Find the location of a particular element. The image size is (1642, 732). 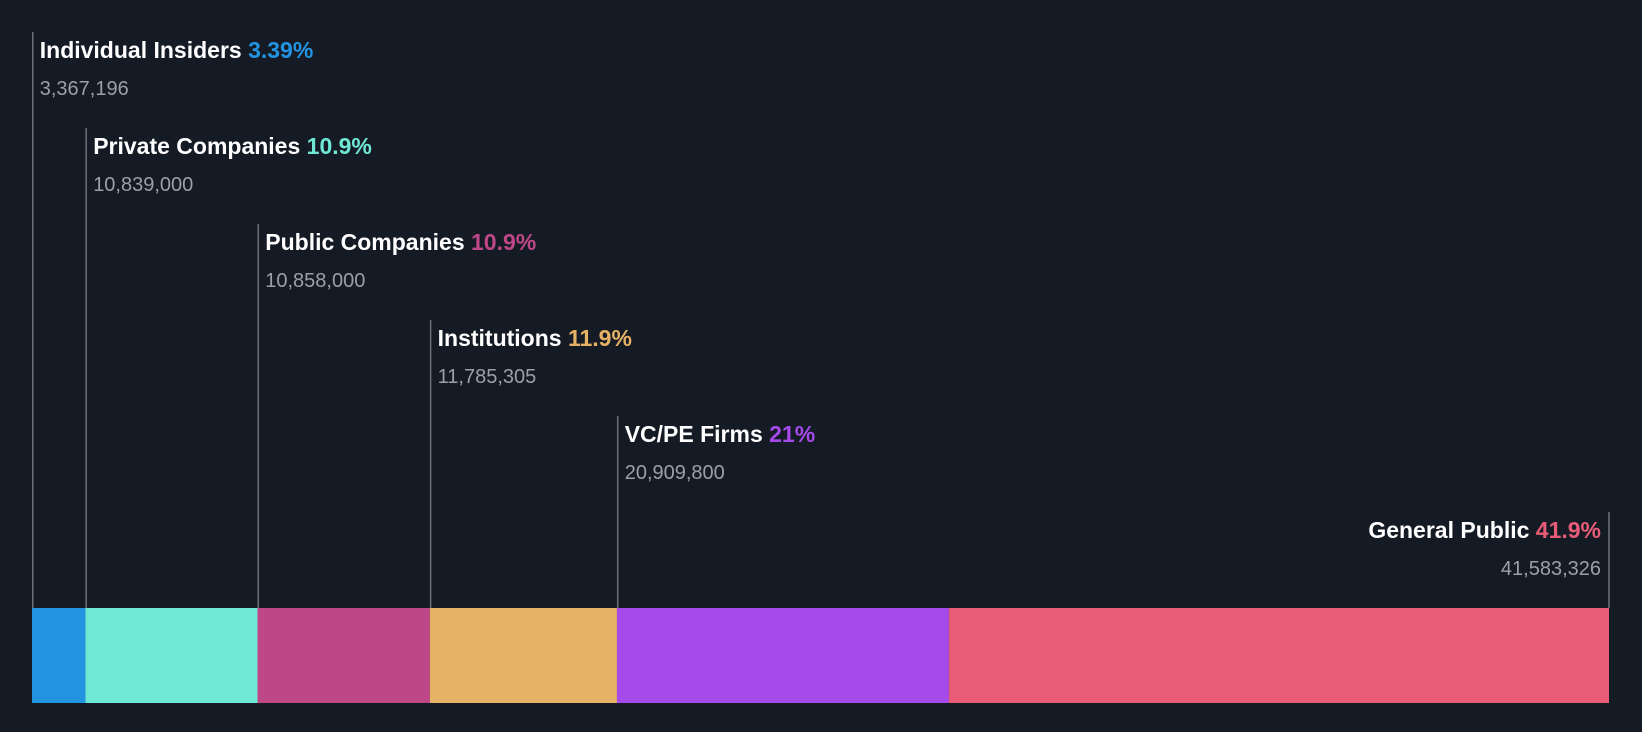

slice-title-public-companies: Public Companies 10.9% is located at coordinates (400, 242).